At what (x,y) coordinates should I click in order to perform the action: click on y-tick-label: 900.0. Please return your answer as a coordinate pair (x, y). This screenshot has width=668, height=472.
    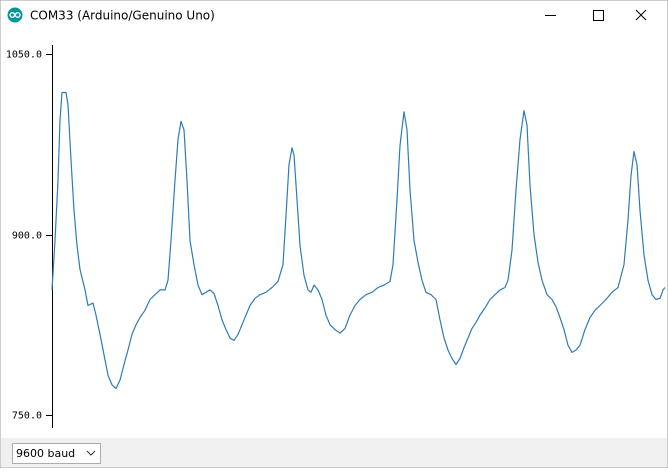
    Looking at the image, I should click on (27, 236).